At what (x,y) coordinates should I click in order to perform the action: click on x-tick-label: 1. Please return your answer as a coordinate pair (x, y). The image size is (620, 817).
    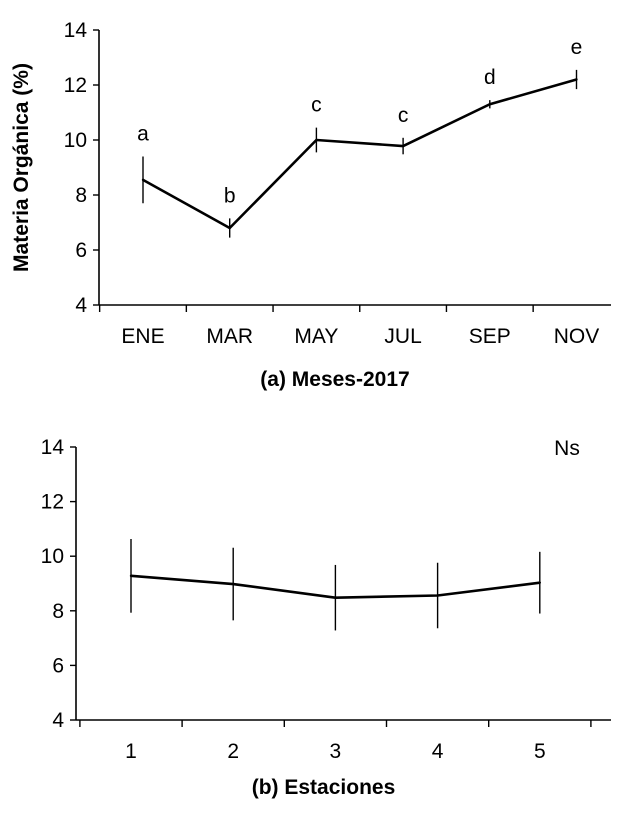
    Looking at the image, I should click on (131, 751).